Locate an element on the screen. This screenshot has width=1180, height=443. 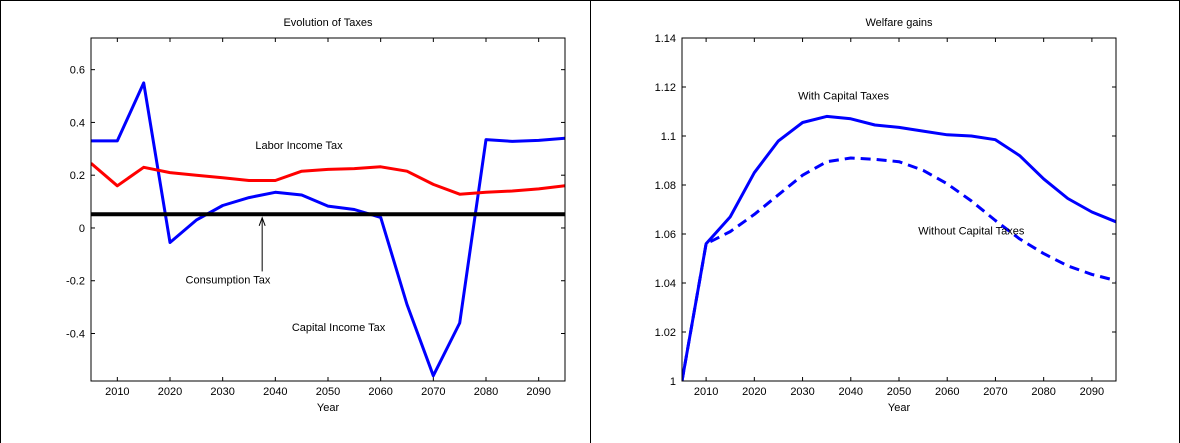
y-tick-label: -0.2 is located at coordinates (75, 282).